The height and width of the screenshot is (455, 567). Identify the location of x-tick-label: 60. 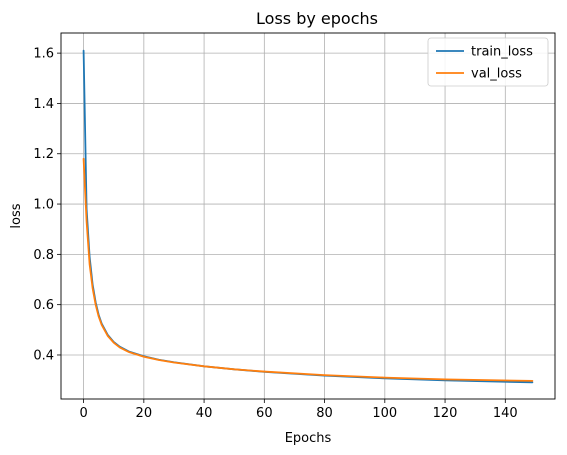
(264, 413).